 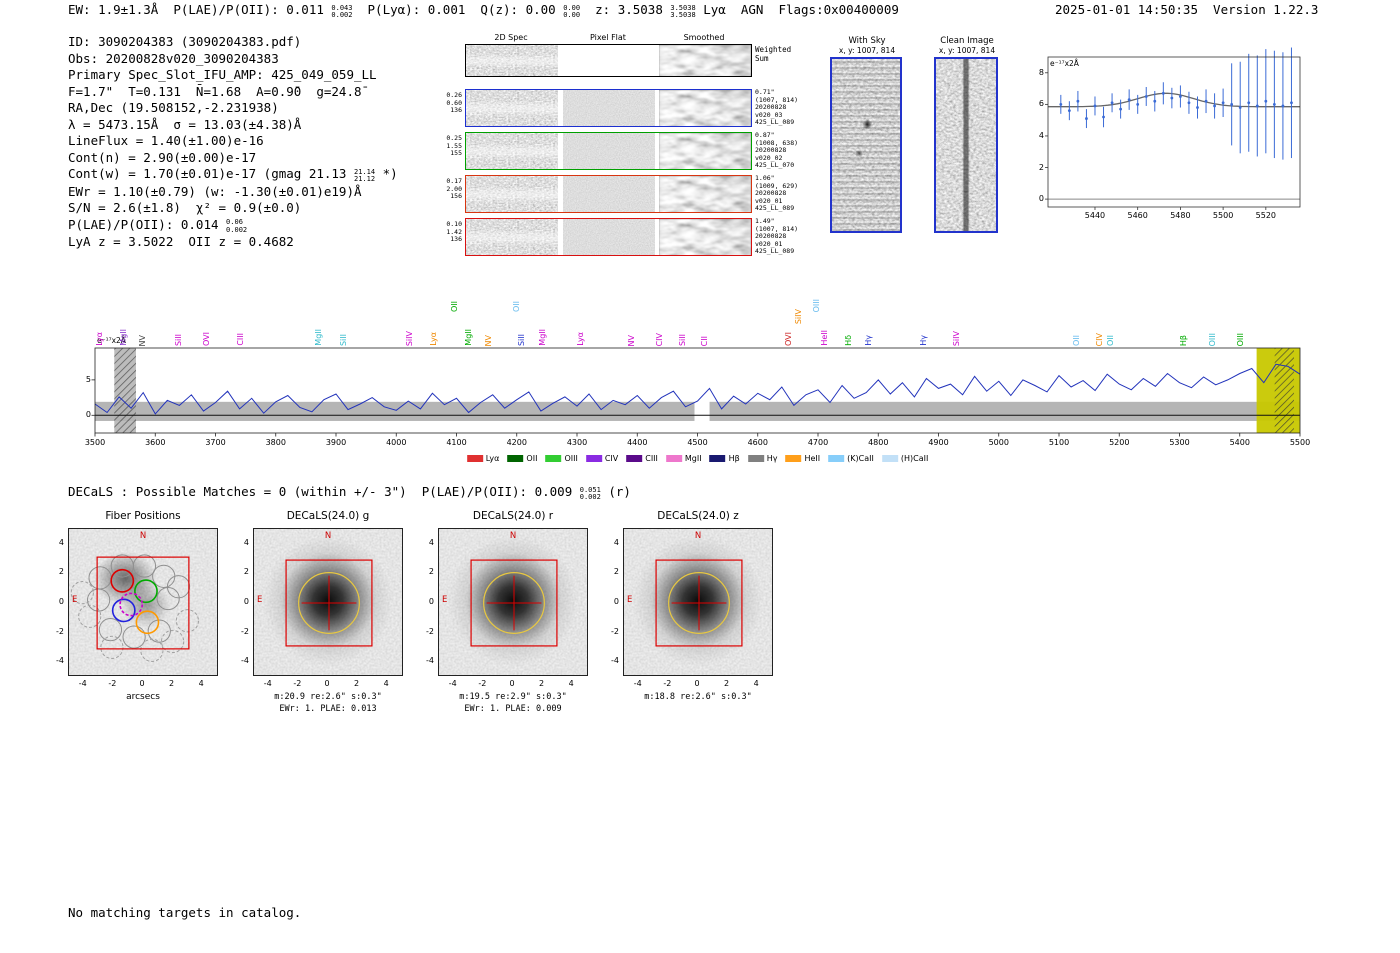 I want to click on cutout-caption-photometry: m:19.5 re:2.9" s:0.3", so click(x=513, y=697).